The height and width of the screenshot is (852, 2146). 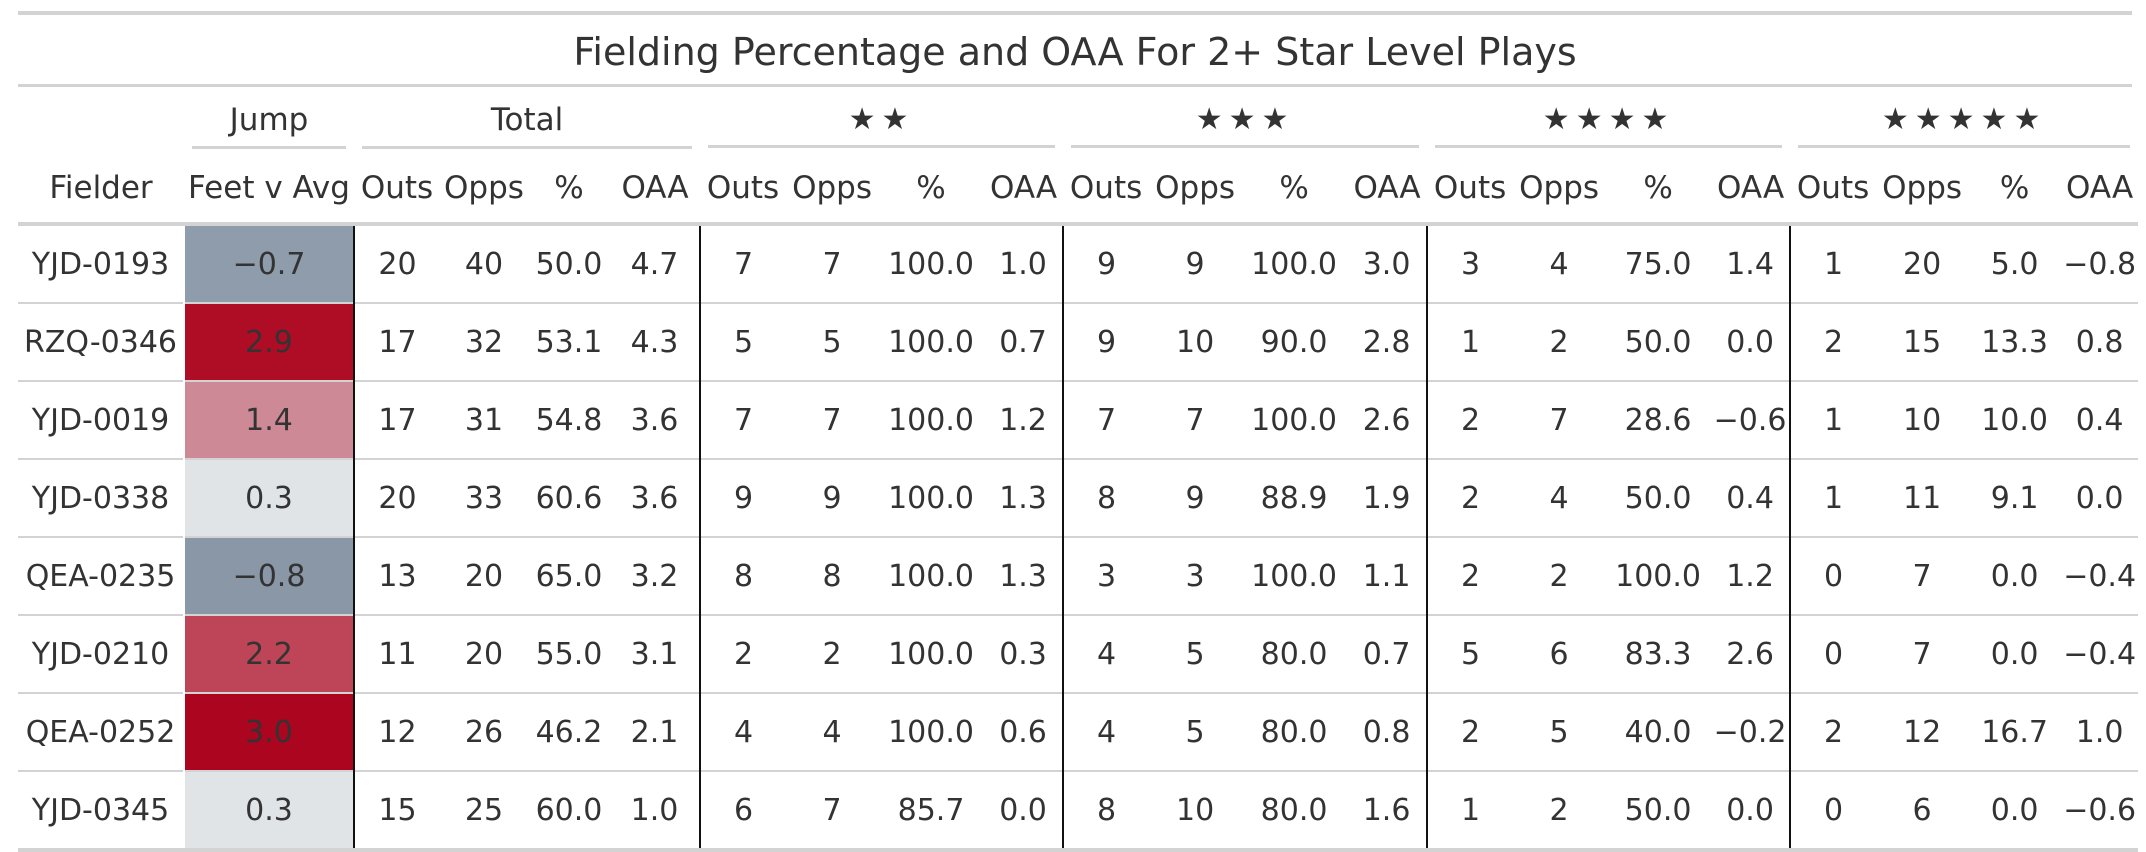 I want to click on s5-opps-cell: 7, so click(x=1922, y=575).